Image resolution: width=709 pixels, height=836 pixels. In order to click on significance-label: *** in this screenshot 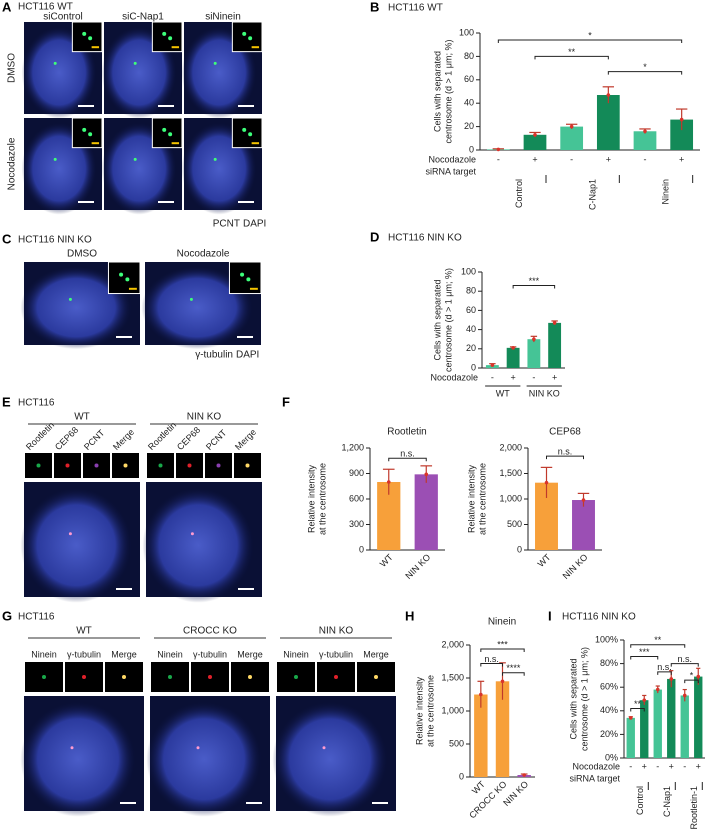, I will do `click(534, 281)`.